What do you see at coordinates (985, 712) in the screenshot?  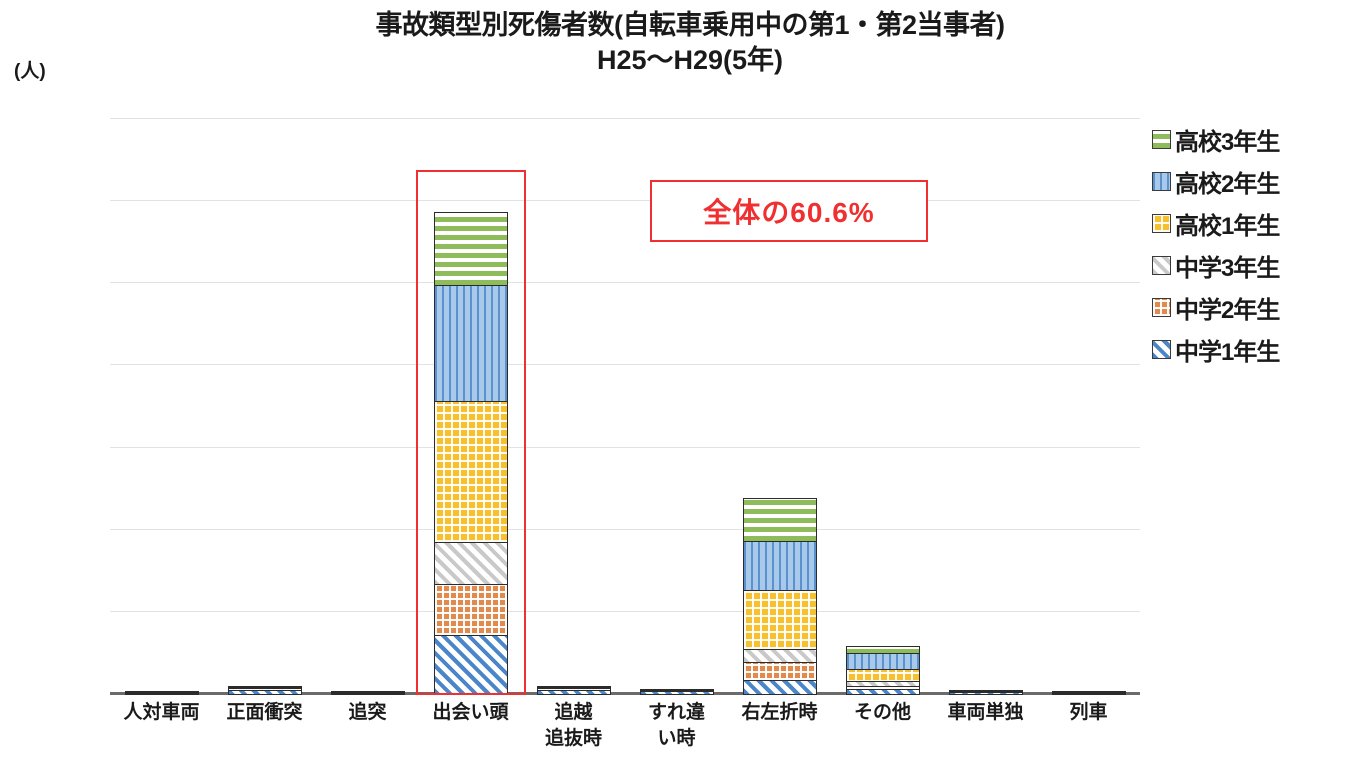 I see `x-axis-tick-label: 車両単独` at bounding box center [985, 712].